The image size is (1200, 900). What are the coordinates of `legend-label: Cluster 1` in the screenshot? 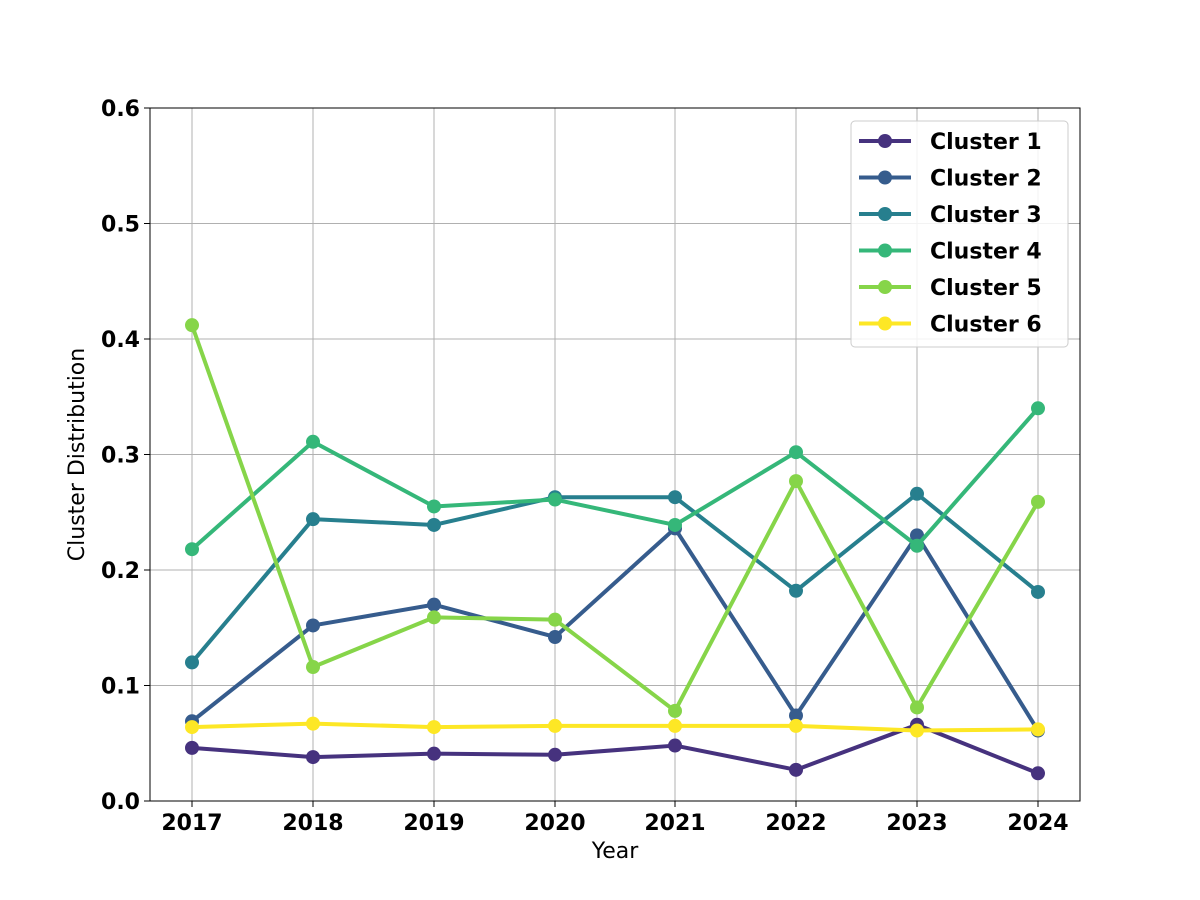 It's located at (986, 142).